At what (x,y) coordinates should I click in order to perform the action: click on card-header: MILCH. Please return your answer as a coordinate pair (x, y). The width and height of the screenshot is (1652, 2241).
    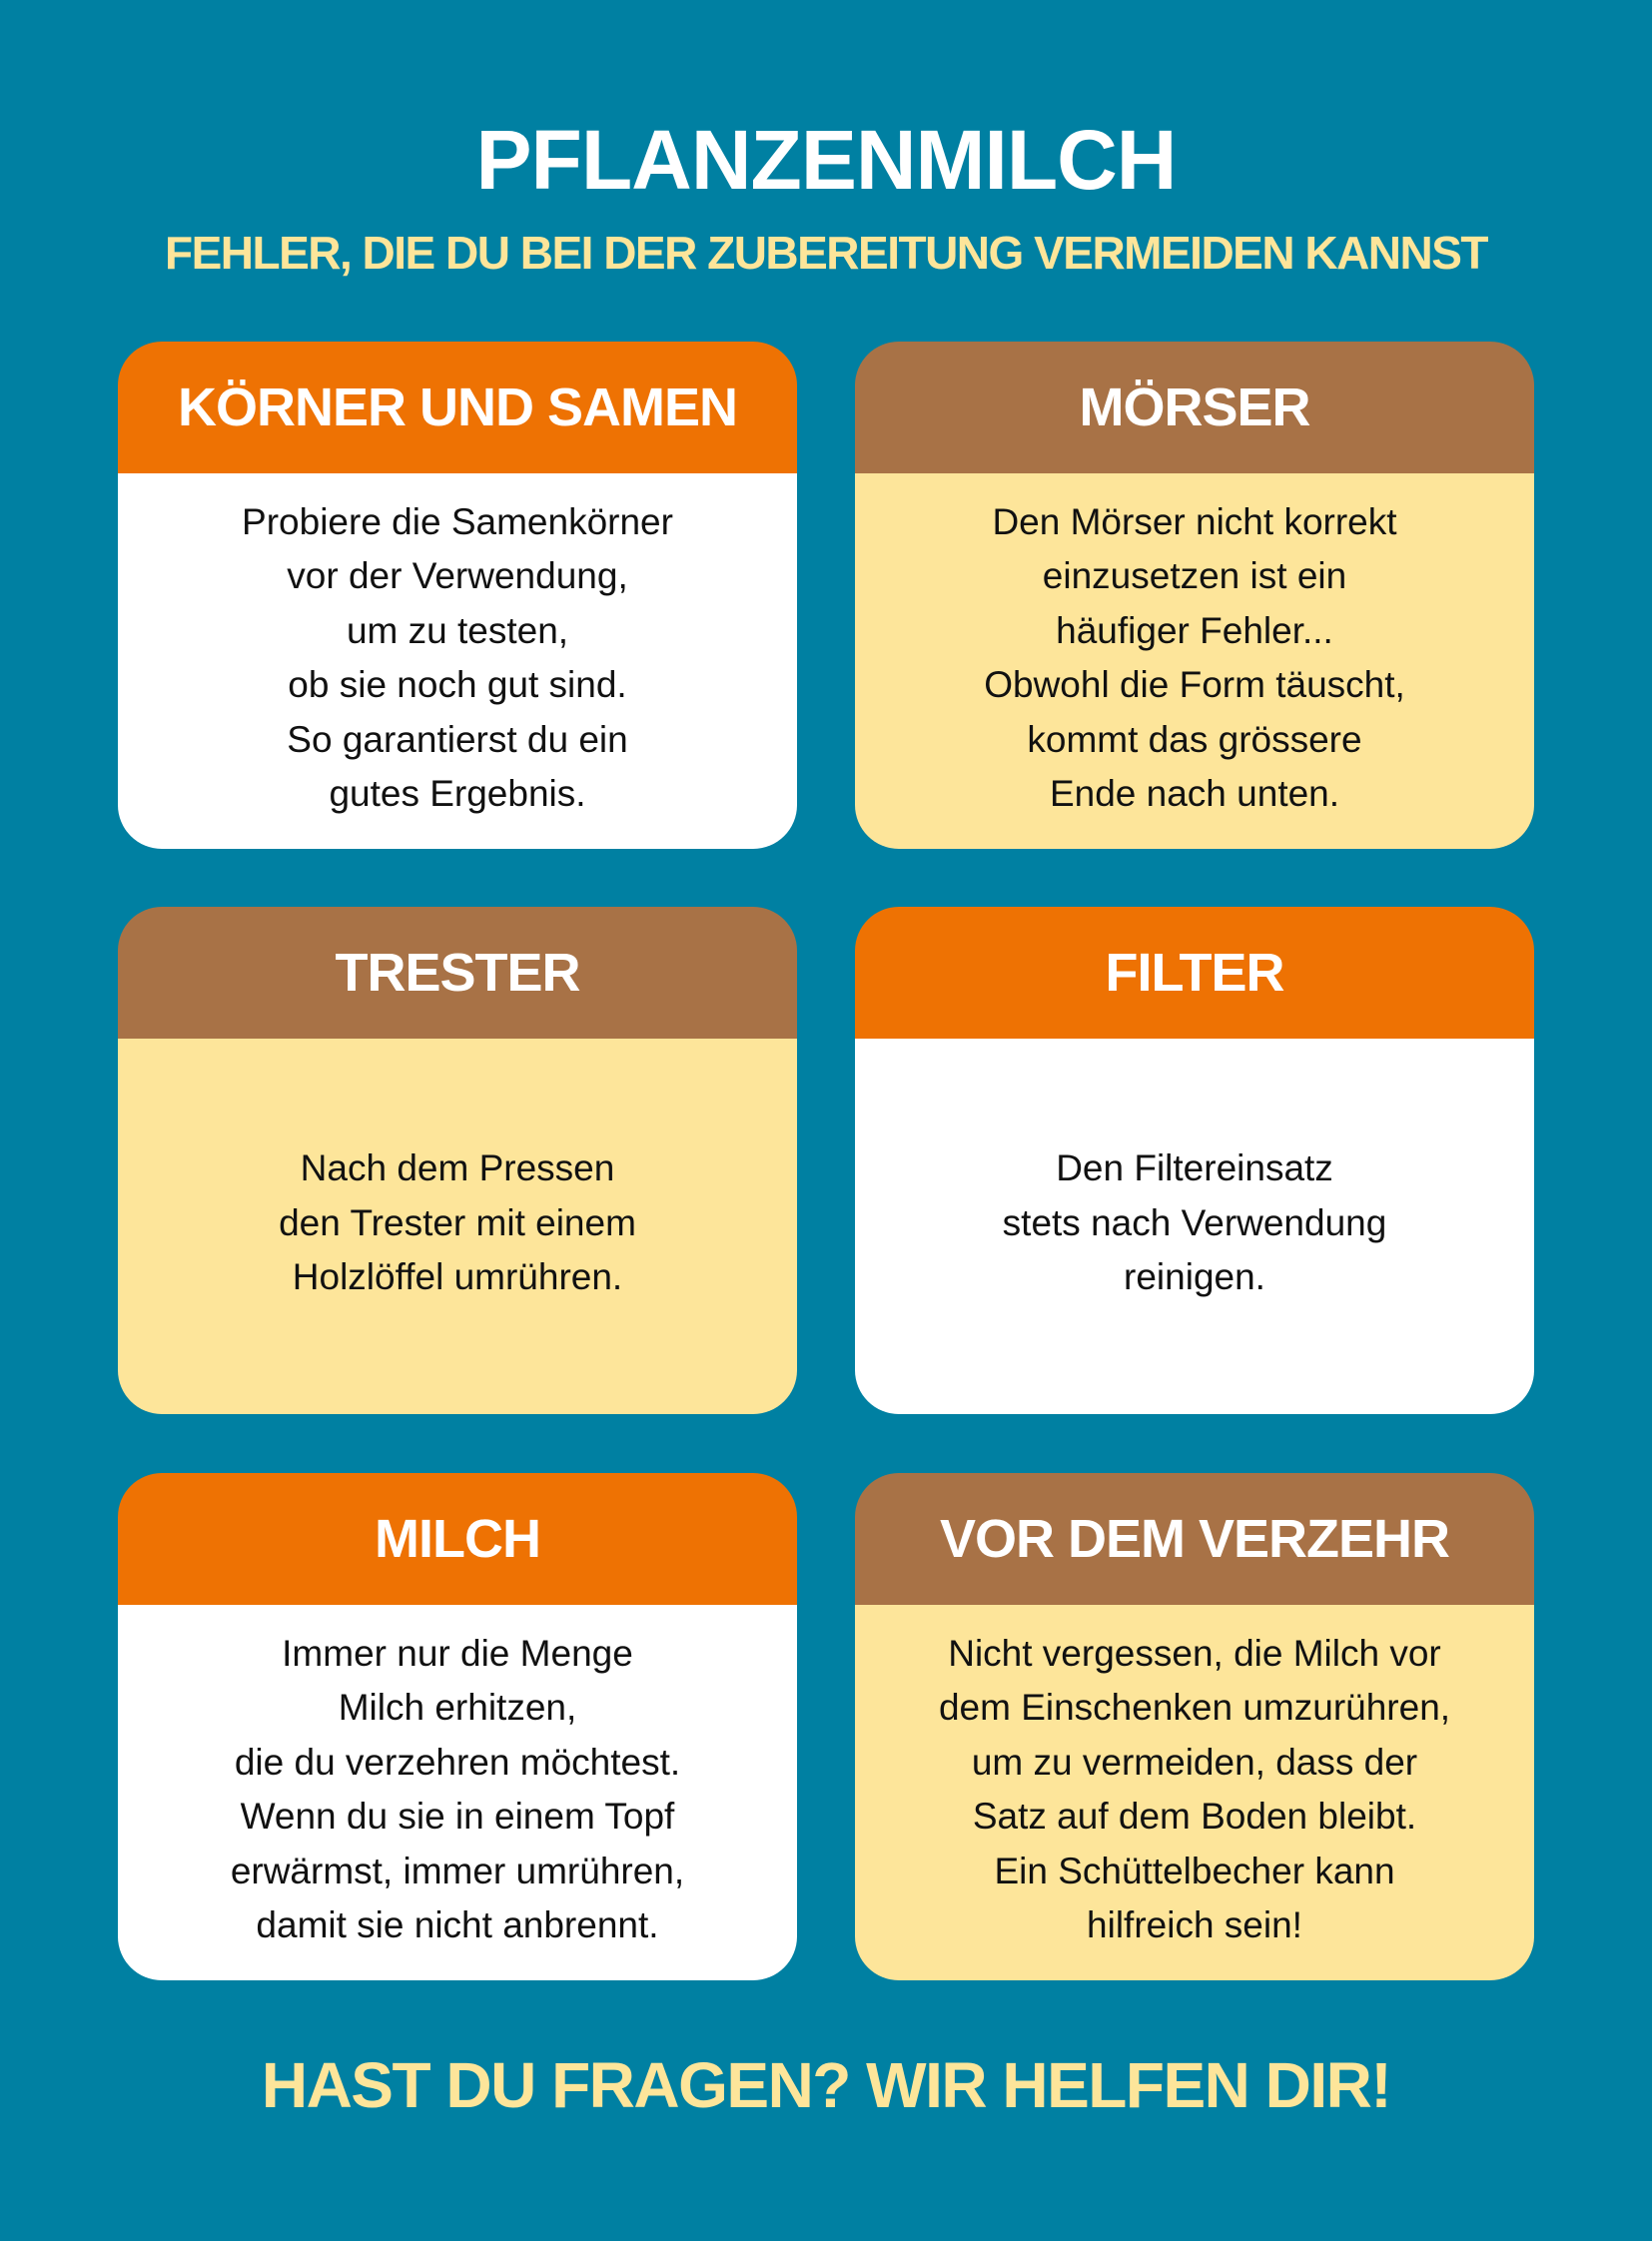
    Looking at the image, I should click on (457, 1539).